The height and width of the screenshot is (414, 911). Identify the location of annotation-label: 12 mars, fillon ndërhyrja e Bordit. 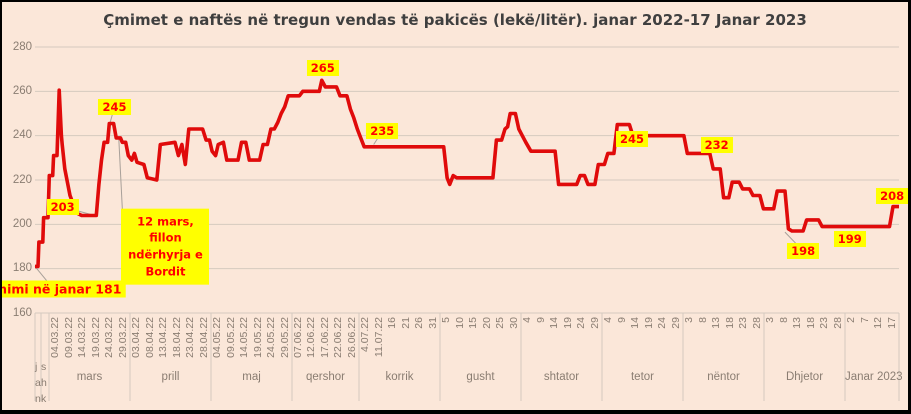
(165, 246).